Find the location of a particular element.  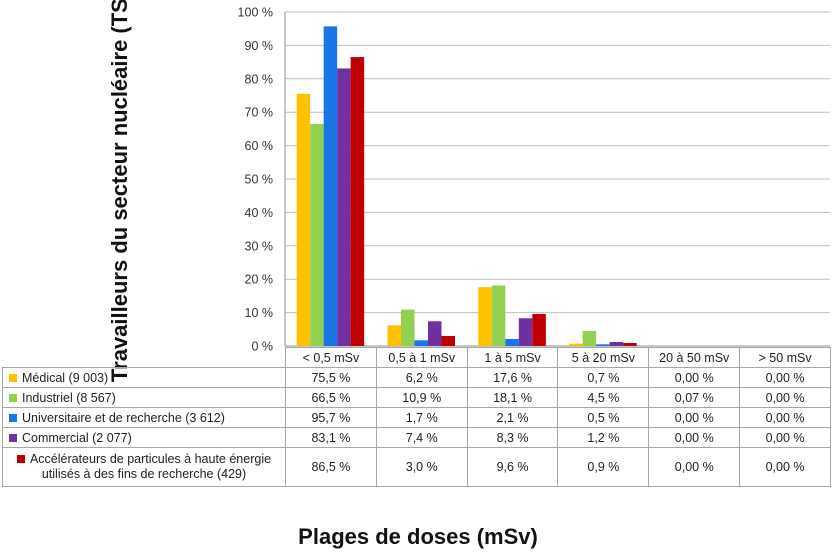

data-label: 1,2 % is located at coordinates (603, 437).